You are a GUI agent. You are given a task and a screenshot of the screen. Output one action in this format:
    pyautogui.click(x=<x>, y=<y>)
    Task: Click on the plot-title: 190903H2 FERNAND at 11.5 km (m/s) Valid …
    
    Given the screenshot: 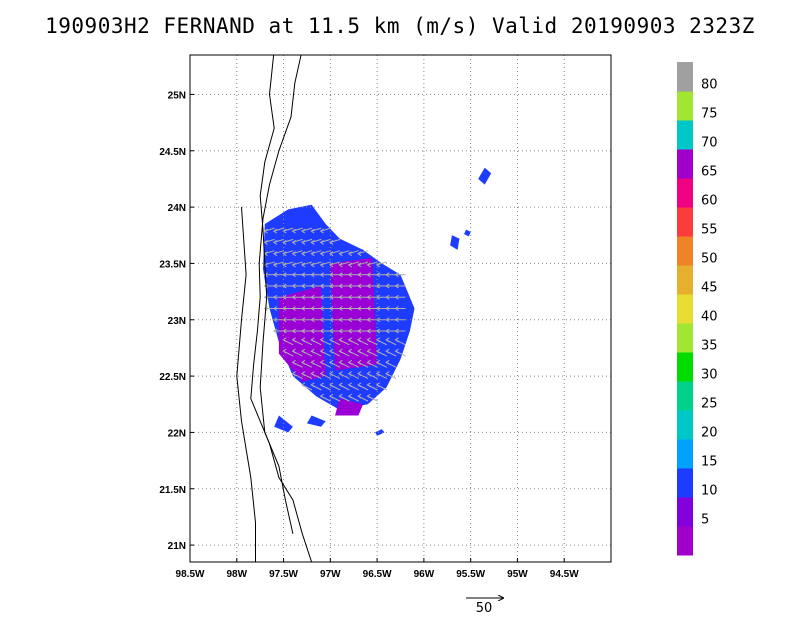 What is the action you would take?
    pyautogui.click(x=400, y=26)
    